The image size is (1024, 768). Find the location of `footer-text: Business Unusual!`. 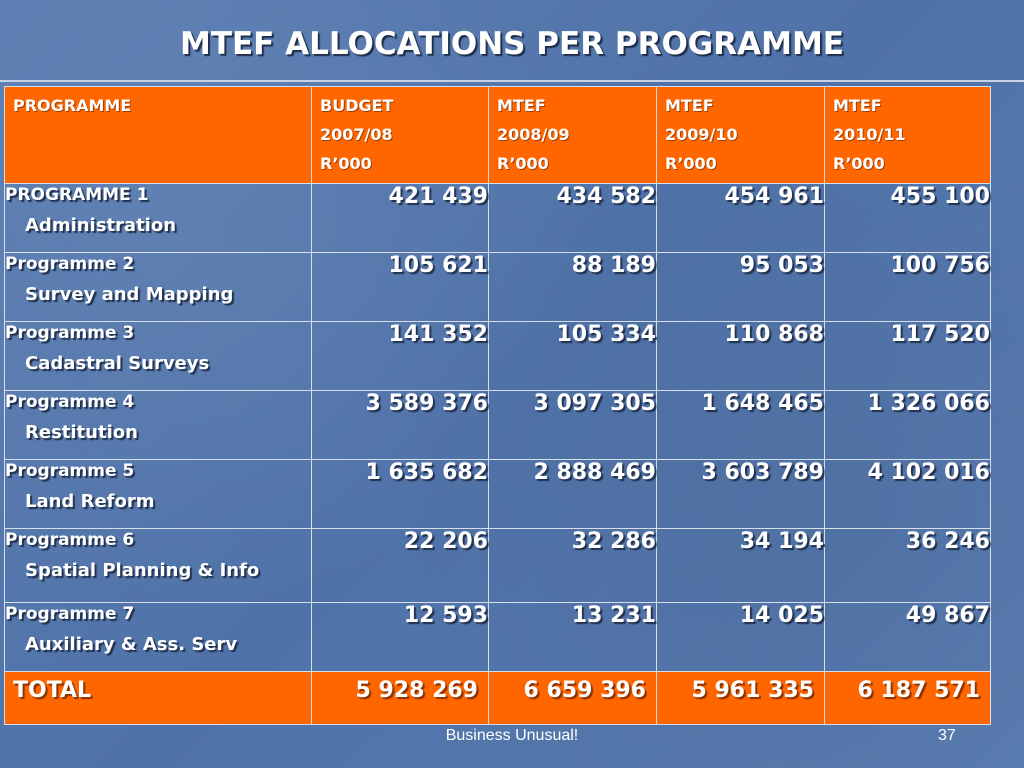

footer-text: Business Unusual! is located at coordinates (512, 735).